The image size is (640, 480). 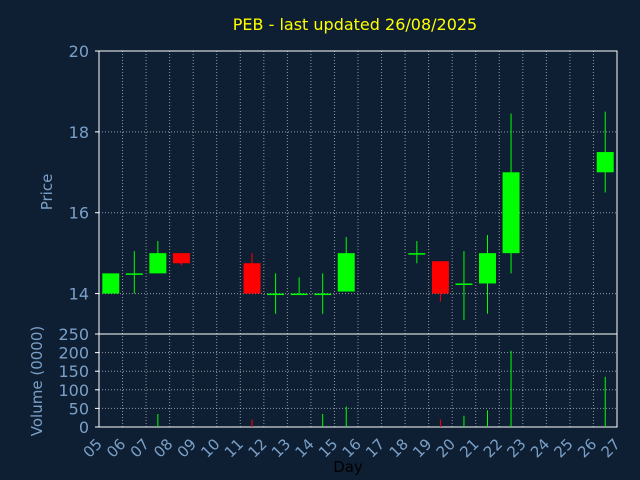 What do you see at coordinates (257, 448) in the screenshot?
I see `x-tick-label: 12` at bounding box center [257, 448].